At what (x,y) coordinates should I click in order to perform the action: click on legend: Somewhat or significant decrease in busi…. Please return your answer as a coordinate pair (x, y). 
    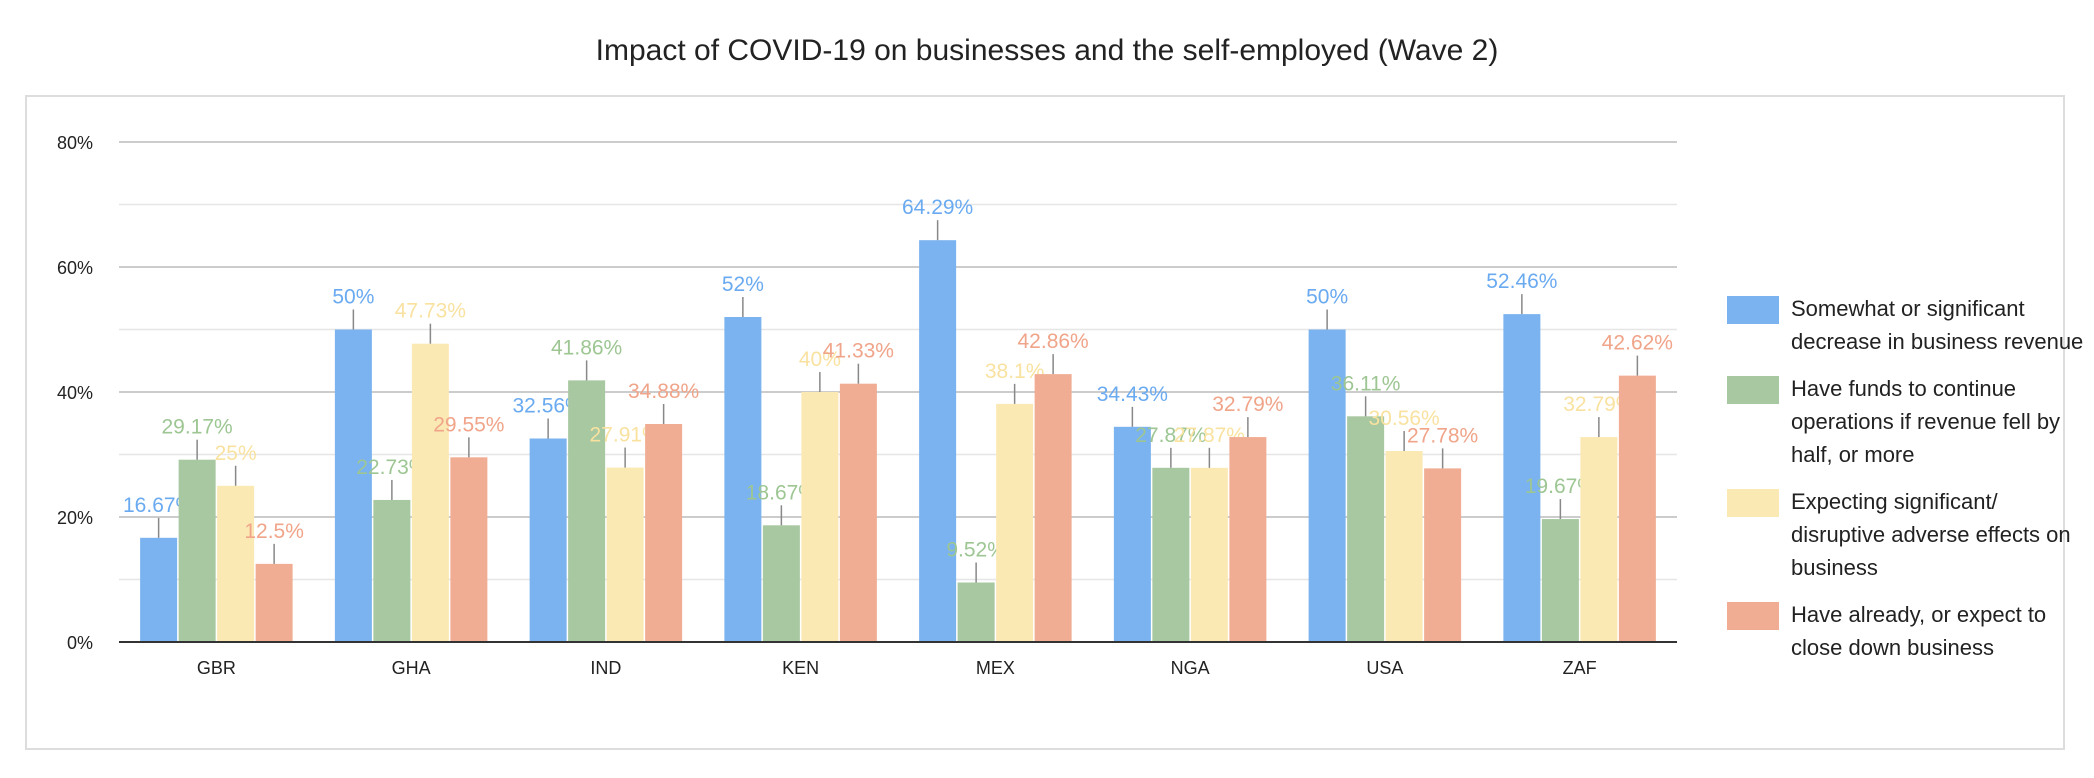
    Looking at the image, I should click on (1907, 485).